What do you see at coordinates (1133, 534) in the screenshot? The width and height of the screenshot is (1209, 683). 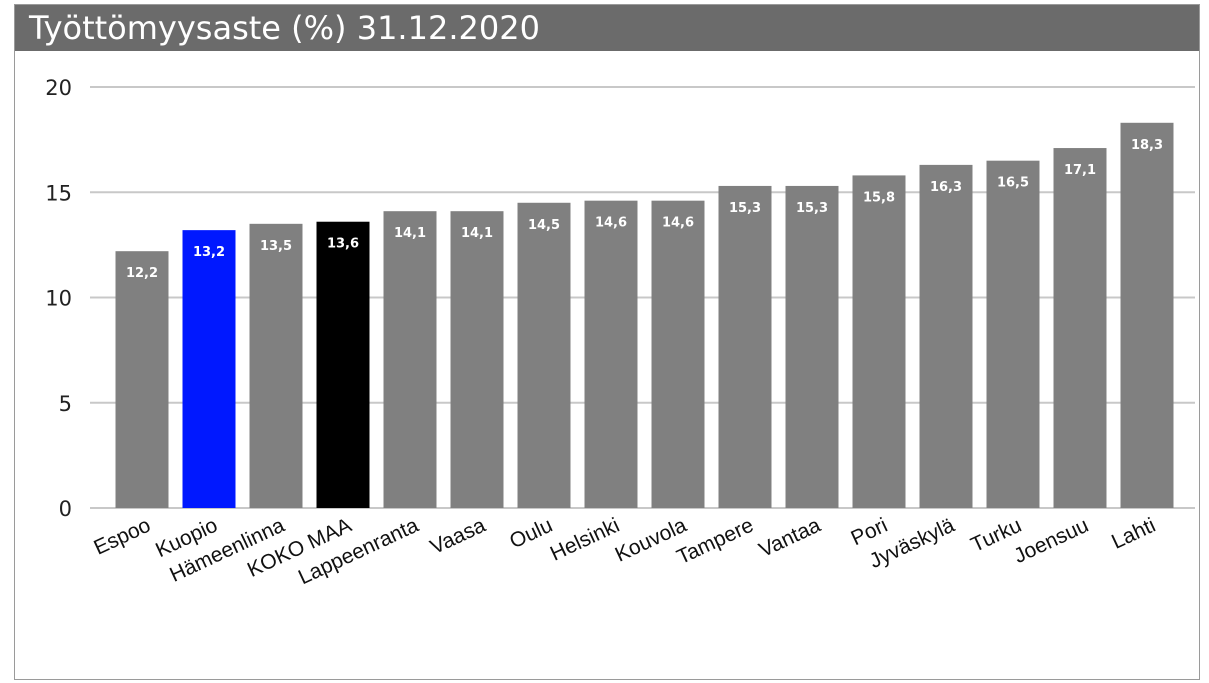 I see `x-tick-label: Lahti` at bounding box center [1133, 534].